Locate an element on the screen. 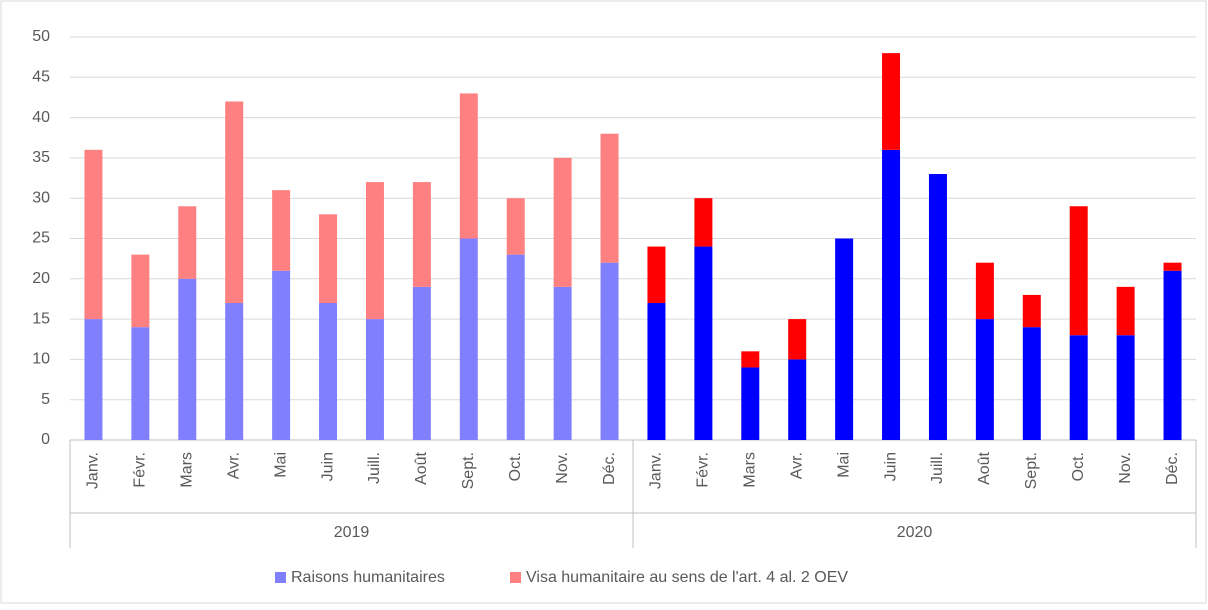 The image size is (1208, 610). y-tick-label: 20 is located at coordinates (41, 278).